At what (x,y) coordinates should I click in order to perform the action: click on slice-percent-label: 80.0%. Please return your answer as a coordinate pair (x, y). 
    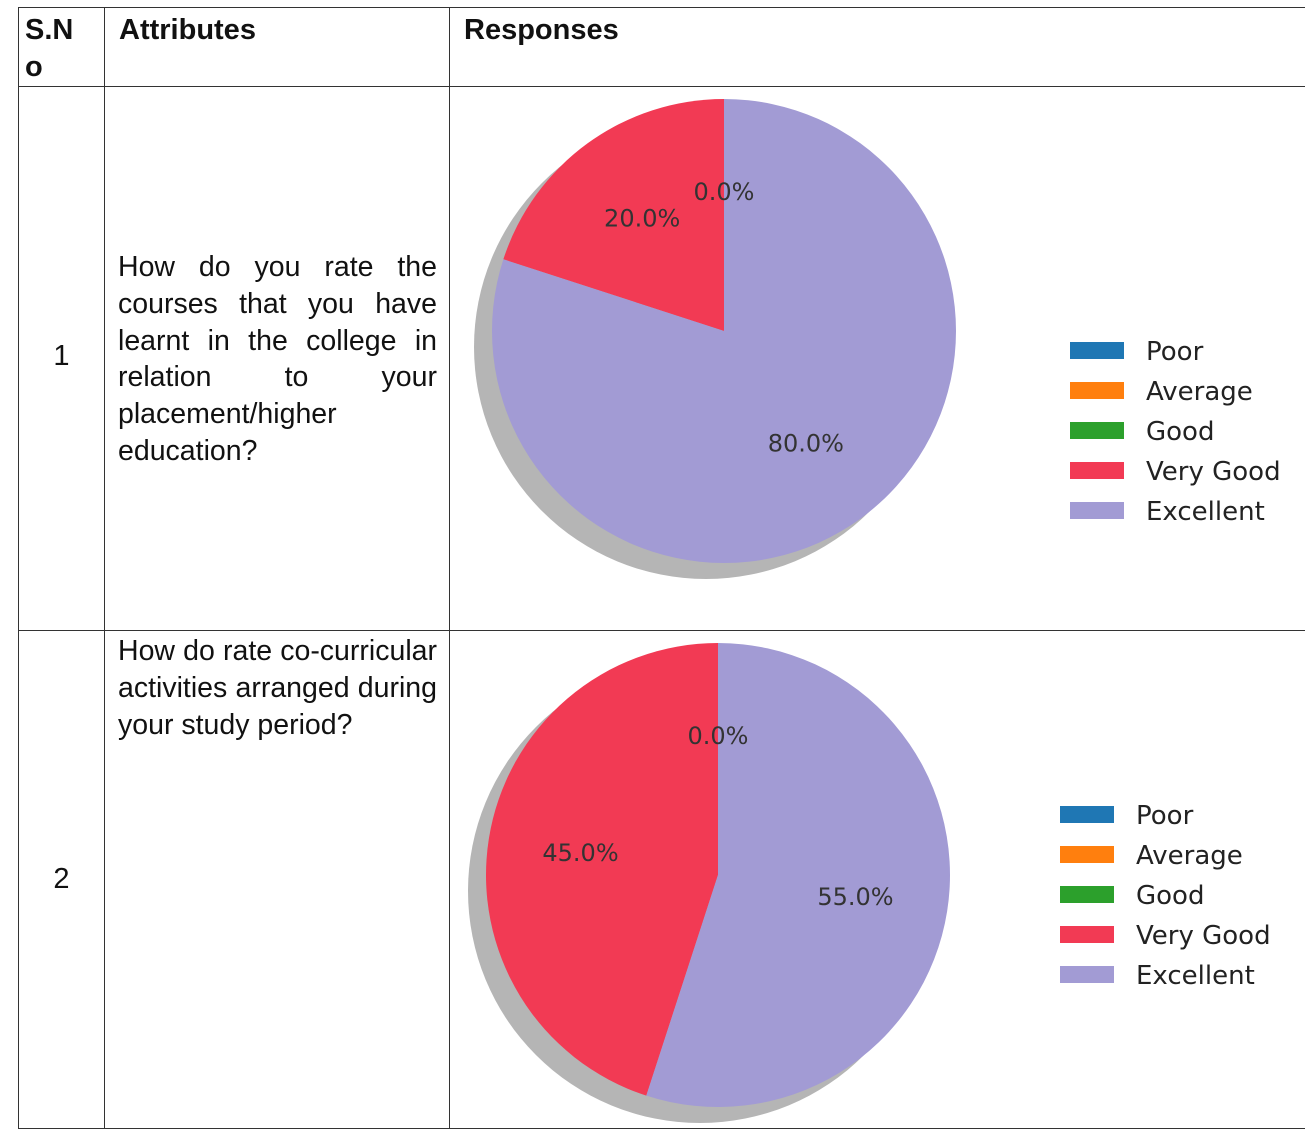
    Looking at the image, I should click on (806, 444).